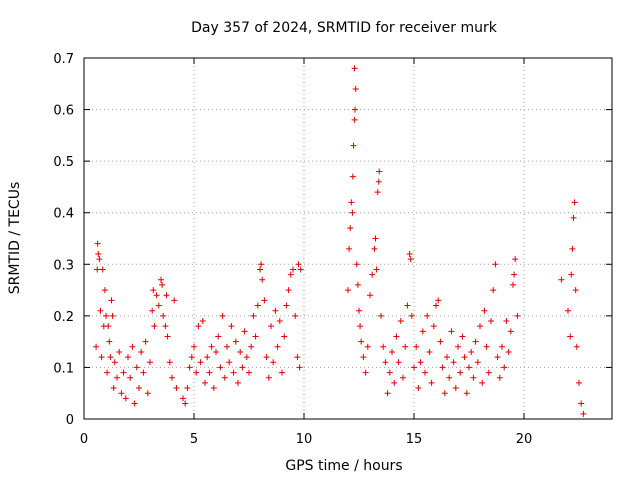  I want to click on y-tick-label: 0.3, so click(63, 265).